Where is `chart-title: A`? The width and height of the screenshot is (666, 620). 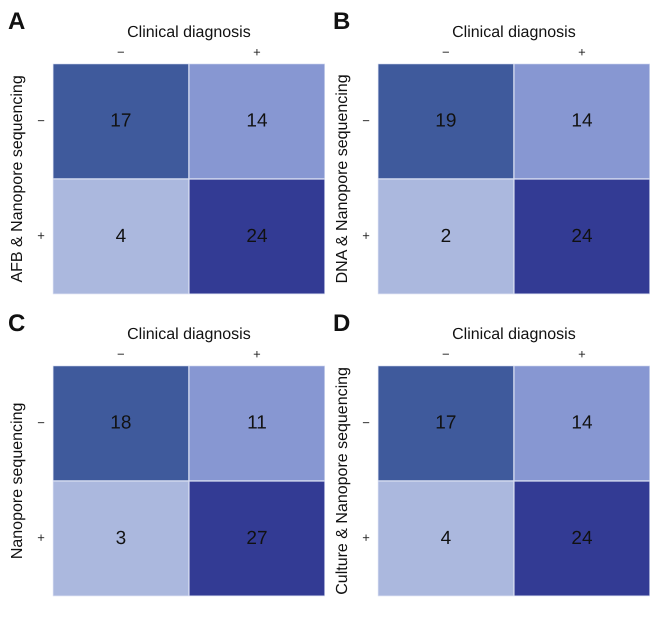 chart-title: A is located at coordinates (17, 22).